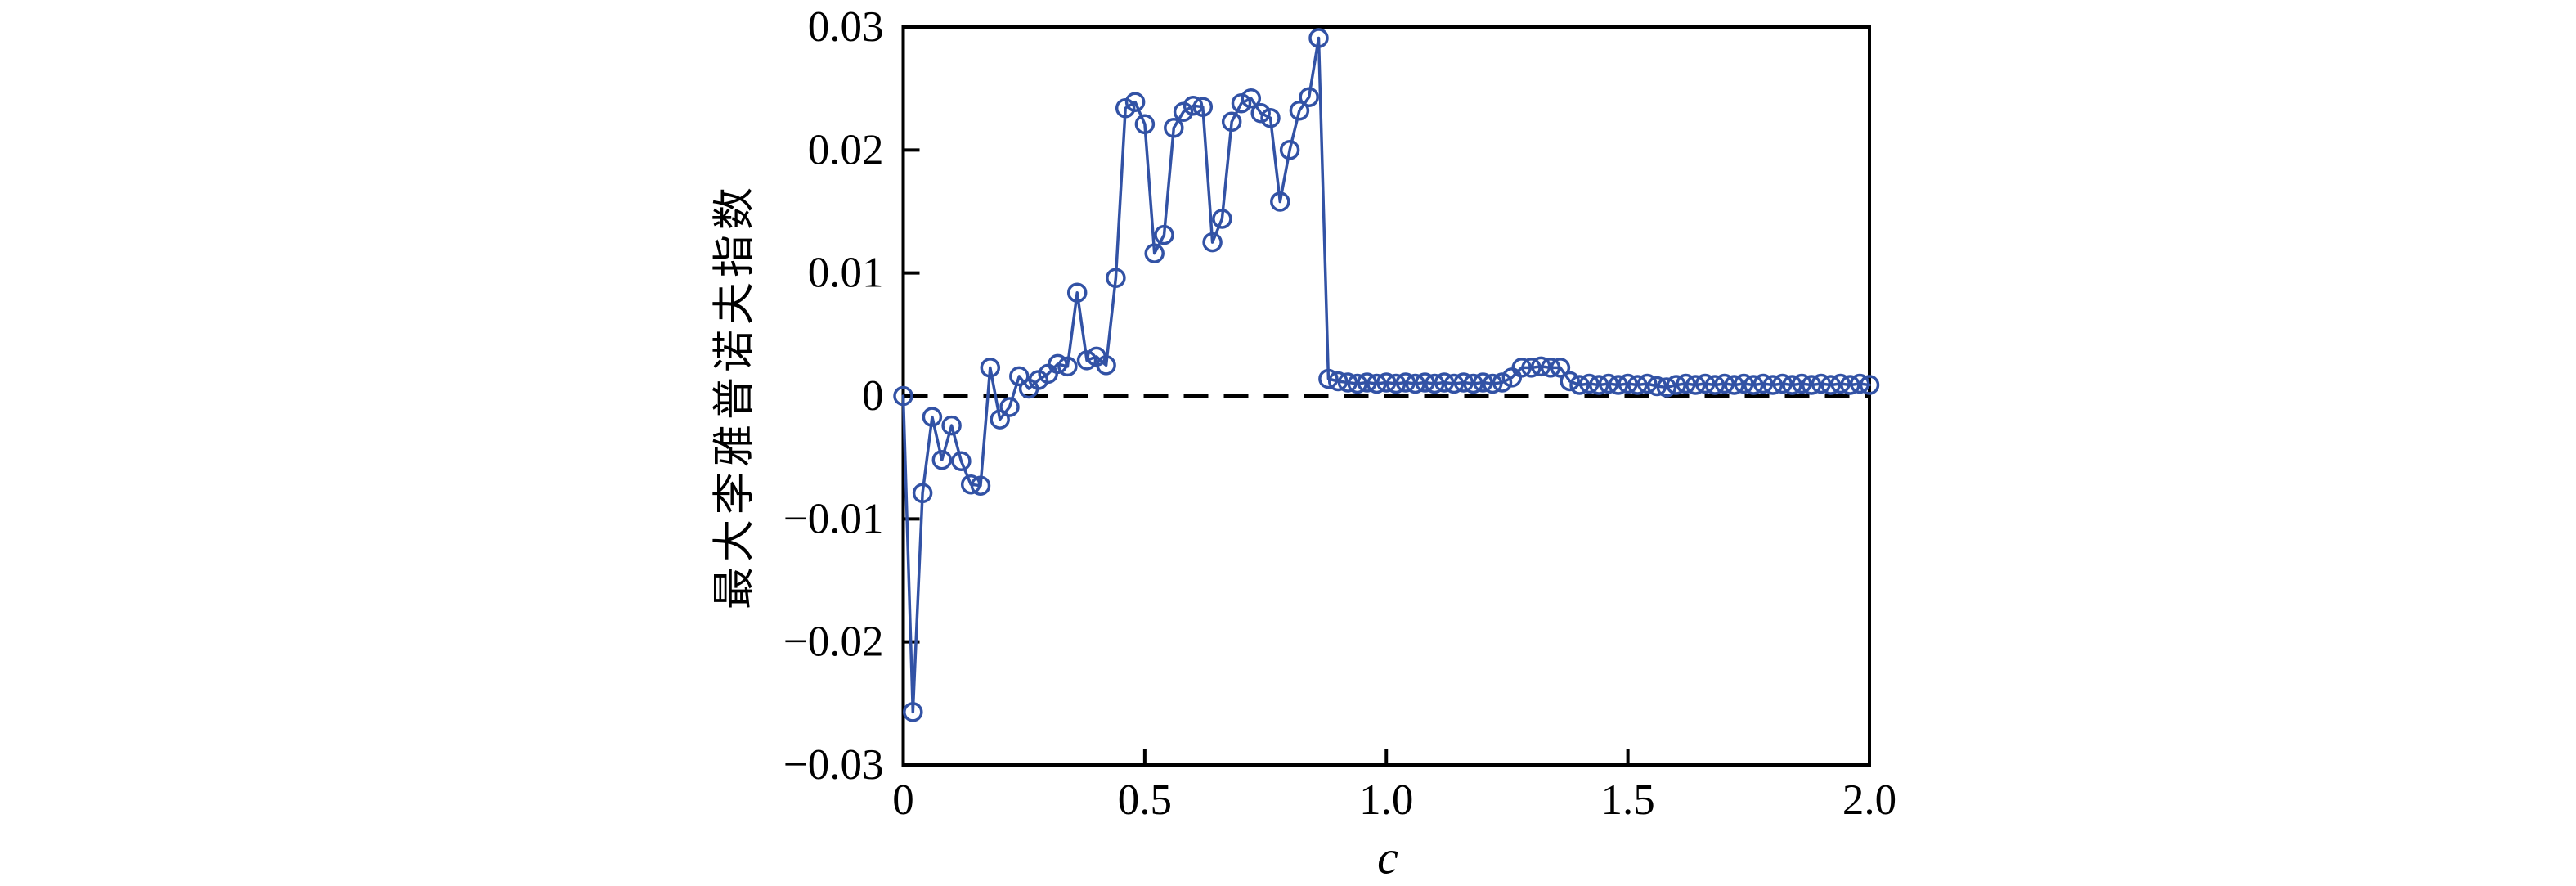 The width and height of the screenshot is (2576, 886). Describe the element at coordinates (833, 518) in the screenshot. I see `y-tick-label: −0.01` at that location.